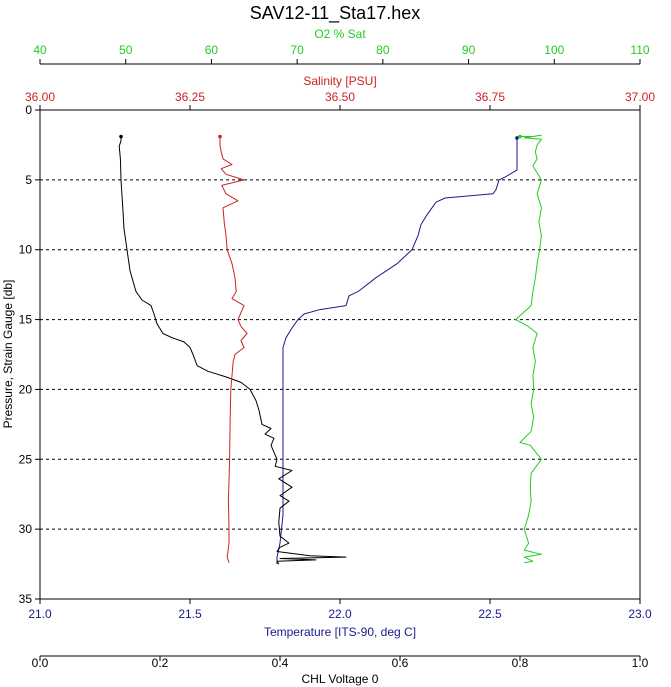 The image size is (671, 687). I want to click on salinity-tick-label: 36.00, so click(40, 97).